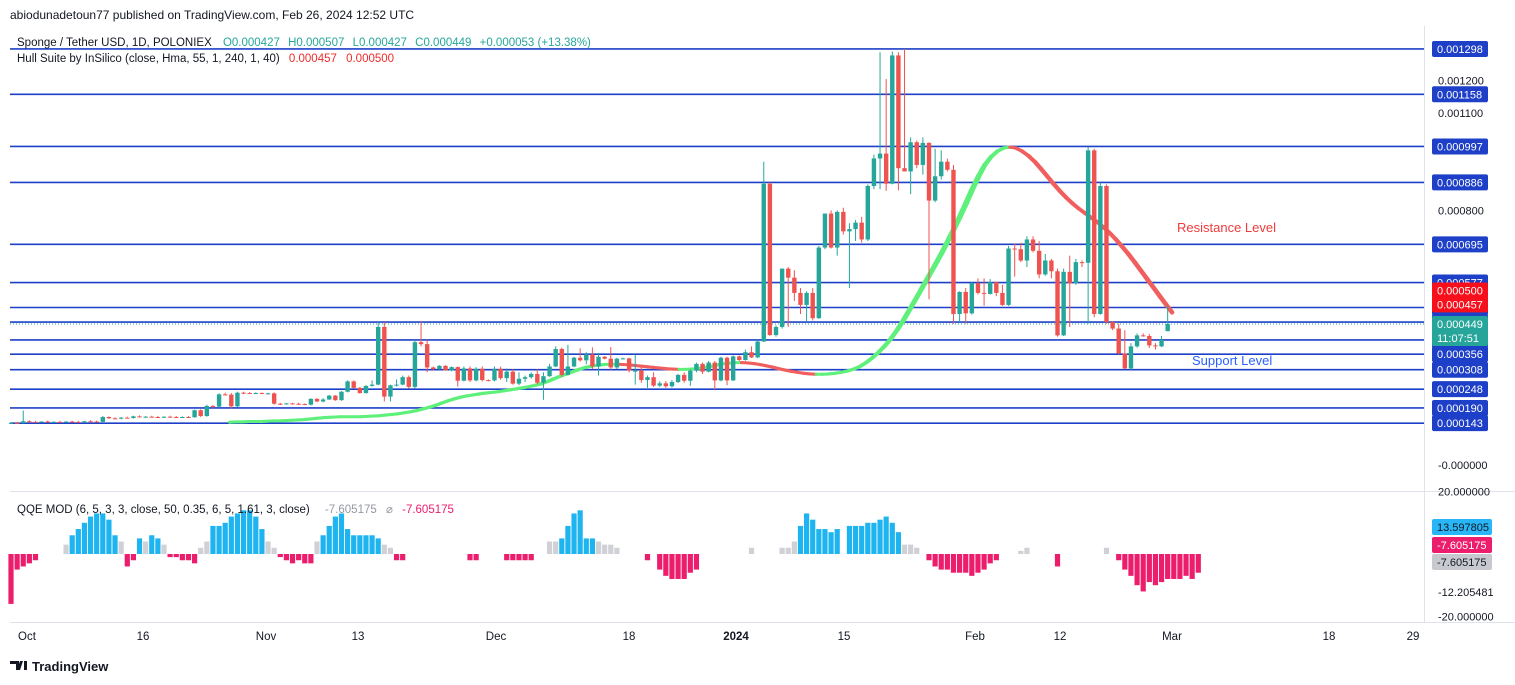 The width and height of the screenshot is (1515, 685). I want to click on tradingview-logo: TradingView, so click(59, 666).